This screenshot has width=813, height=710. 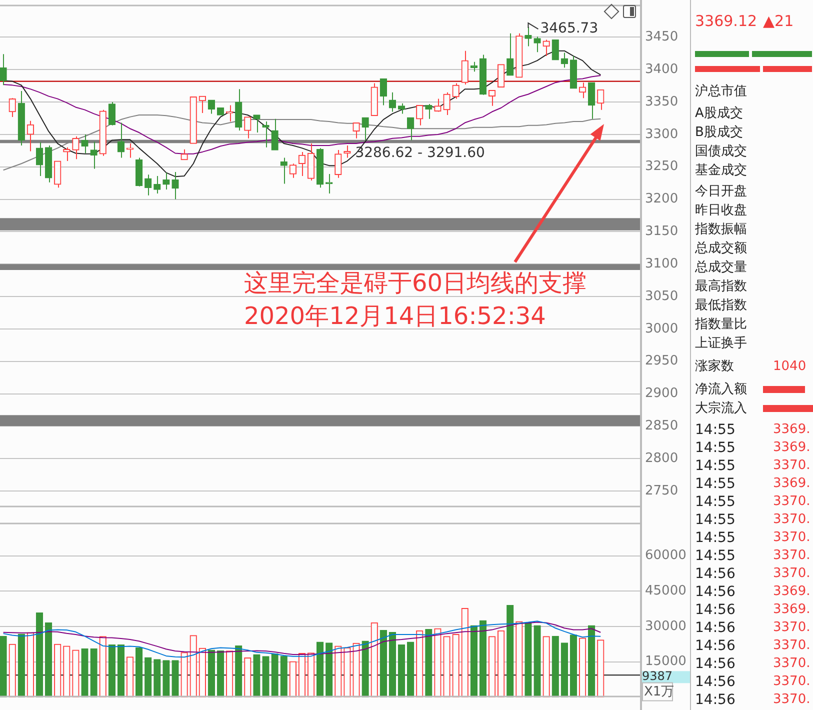 I want to click on text: 1040, so click(x=789, y=367).